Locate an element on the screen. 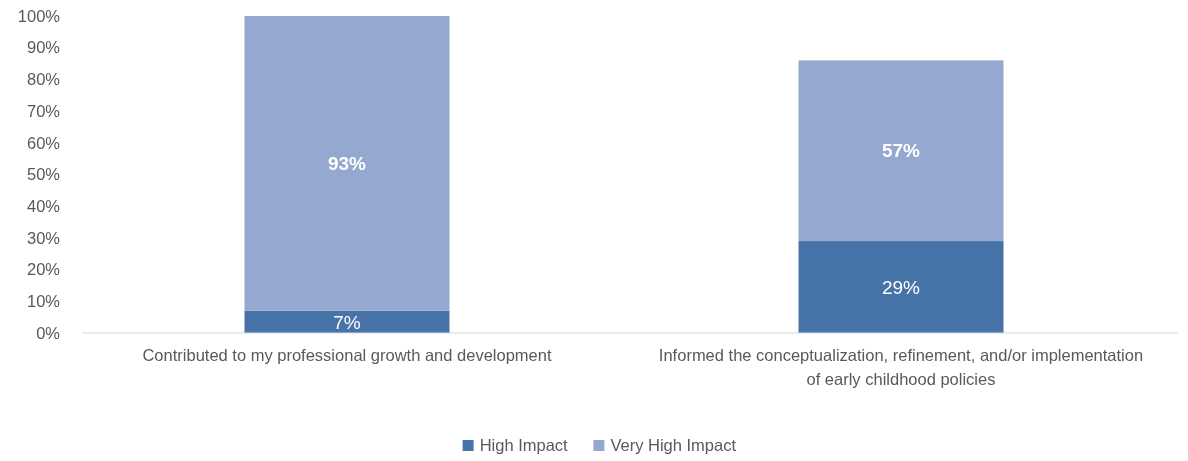 Image resolution: width=1188 pixels, height=461 pixels. legend-label: High Impact is located at coordinates (524, 445).